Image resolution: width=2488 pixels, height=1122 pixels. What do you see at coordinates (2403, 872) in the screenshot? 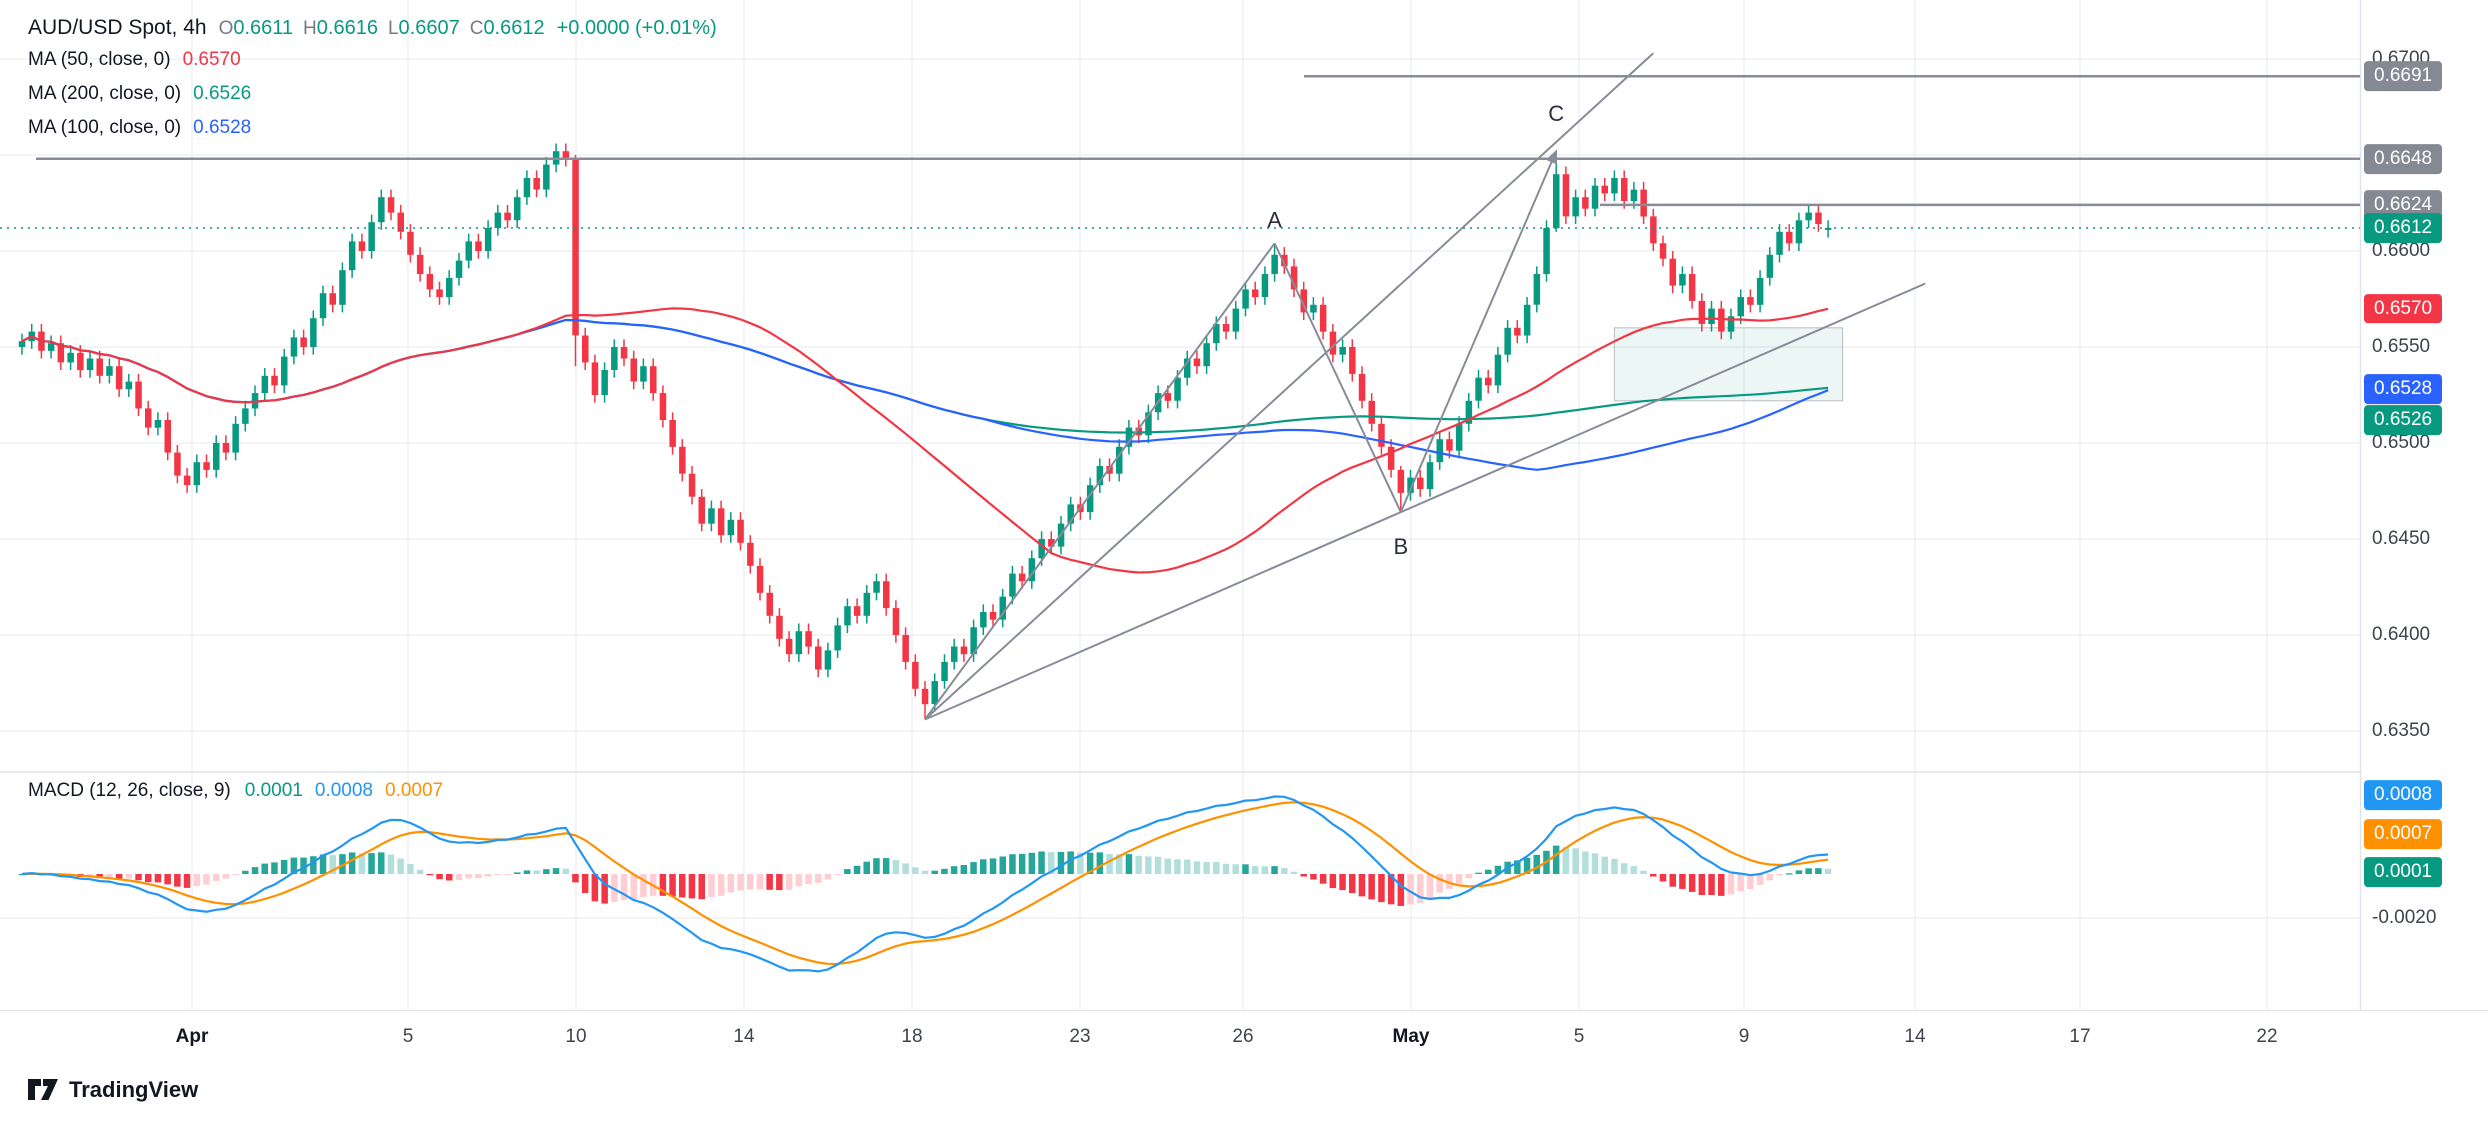
I see `axis-badge: 0.0001` at bounding box center [2403, 872].